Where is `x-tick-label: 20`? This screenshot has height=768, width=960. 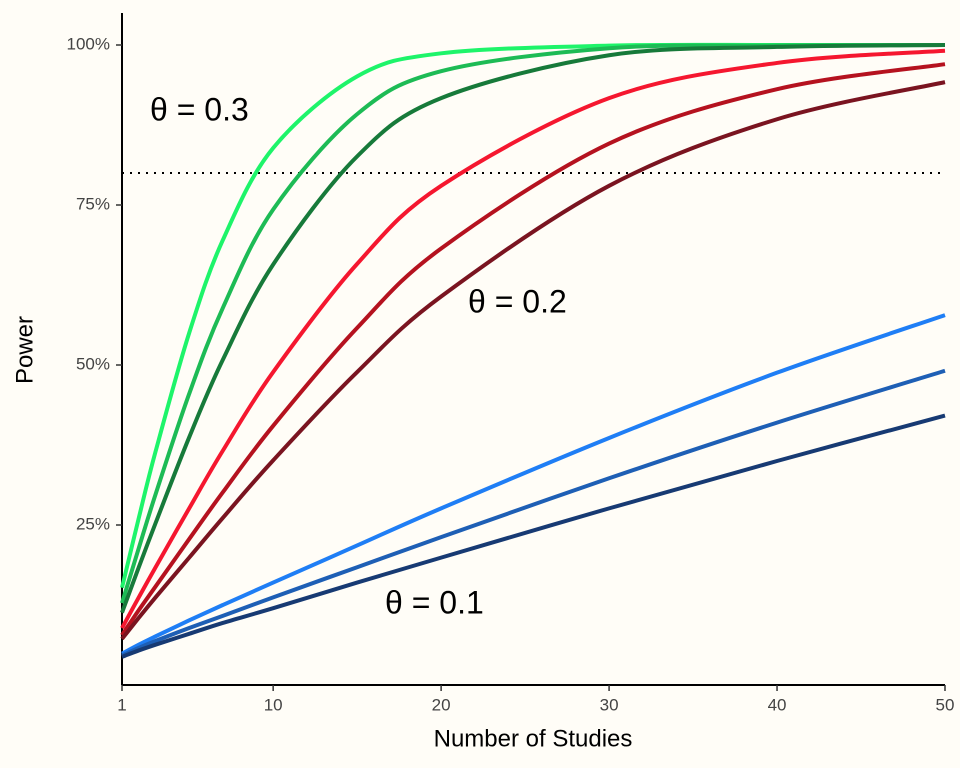 x-tick-label: 20 is located at coordinates (441, 704).